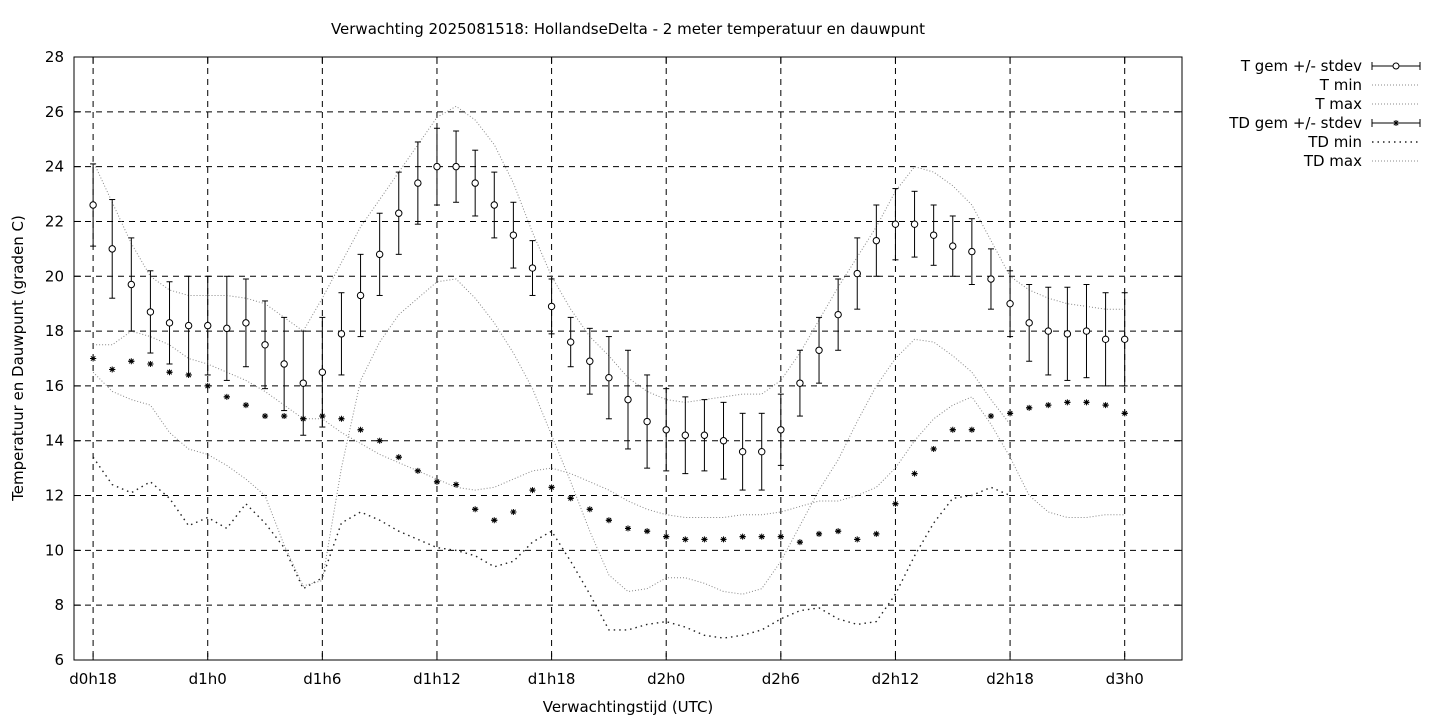 The width and height of the screenshot is (1440, 720). I want to click on y-tick-label: 26, so click(54, 112).